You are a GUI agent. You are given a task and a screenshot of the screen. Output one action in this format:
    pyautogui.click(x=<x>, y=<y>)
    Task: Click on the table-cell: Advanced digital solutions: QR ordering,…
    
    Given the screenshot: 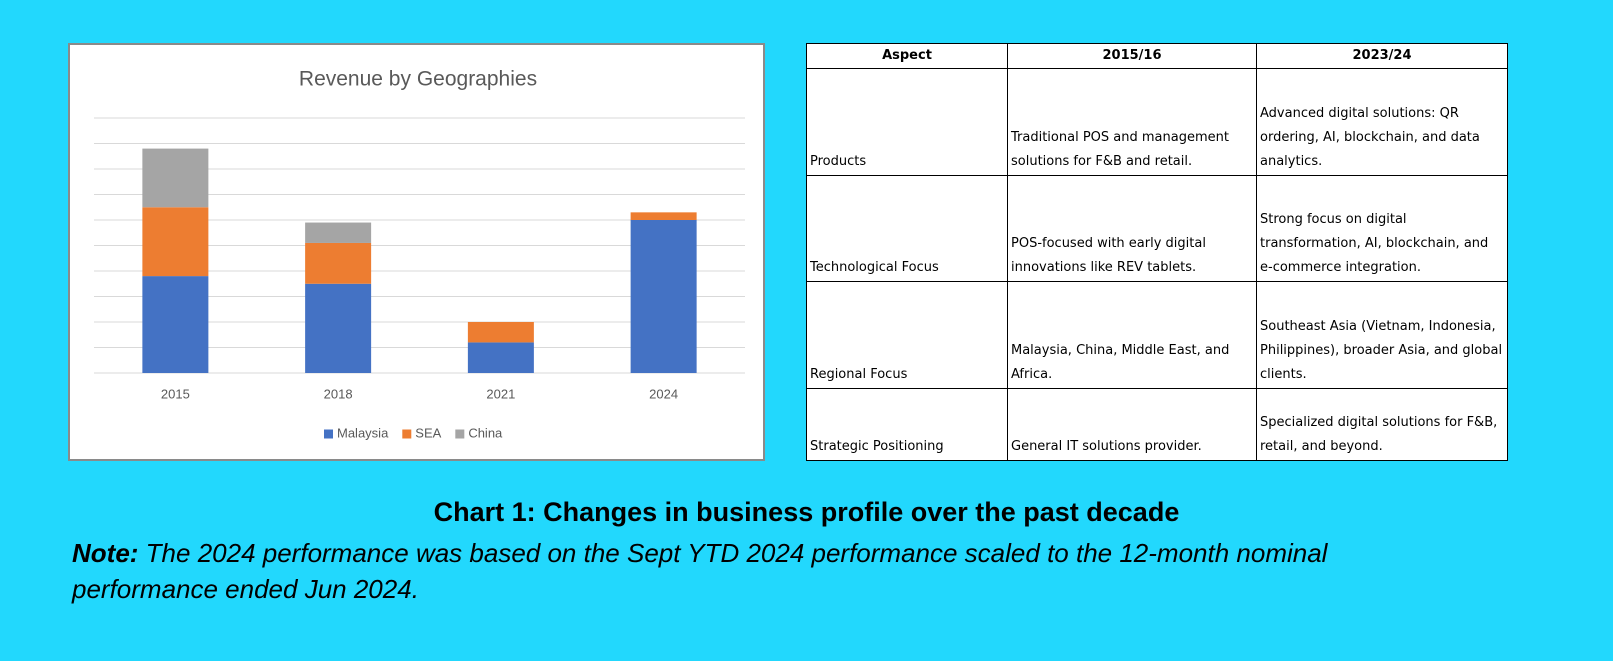 What is the action you would take?
    pyautogui.click(x=1382, y=122)
    